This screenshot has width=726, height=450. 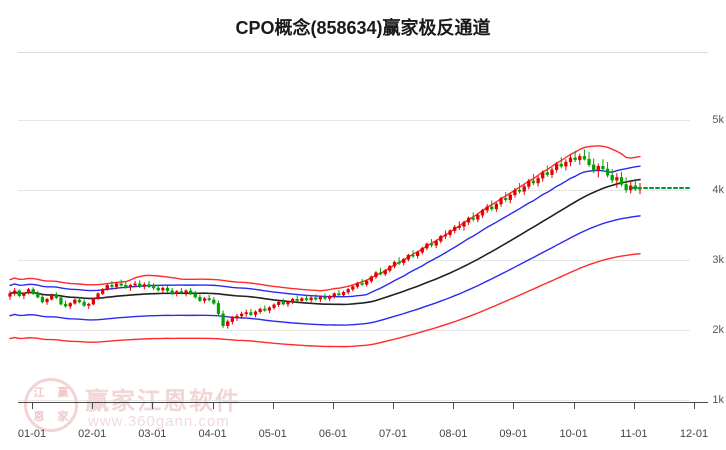 What do you see at coordinates (354, 260) in the screenshot?
I see `gridline-3k` at bounding box center [354, 260].